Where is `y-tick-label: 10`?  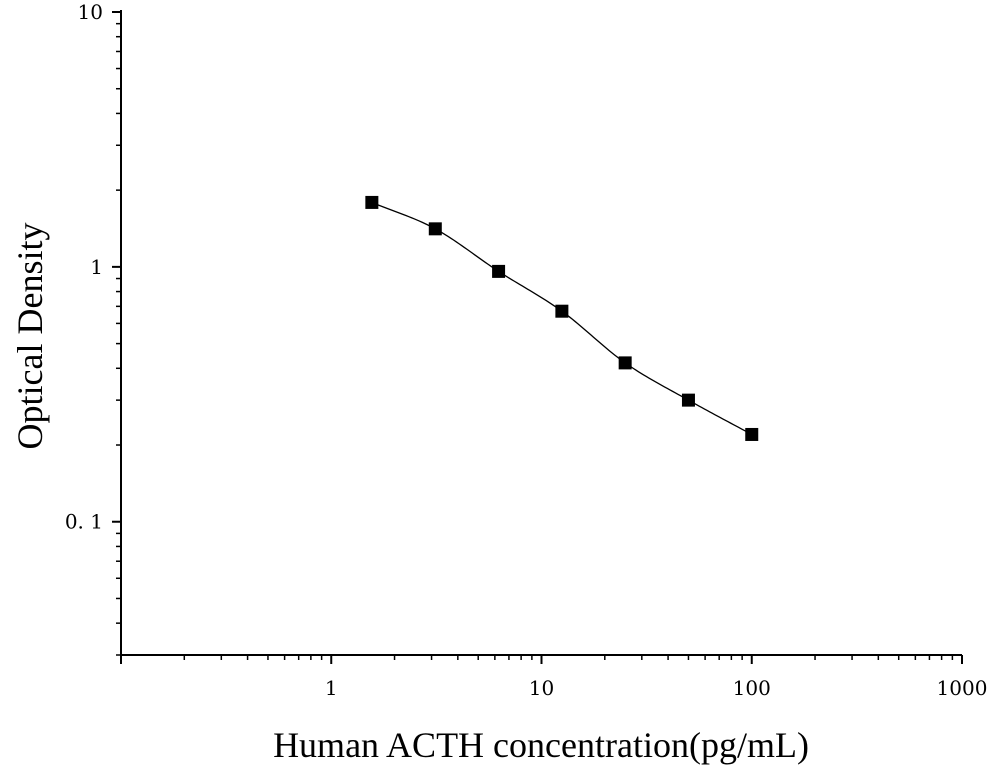 y-tick-label: 10 is located at coordinates (90, 12).